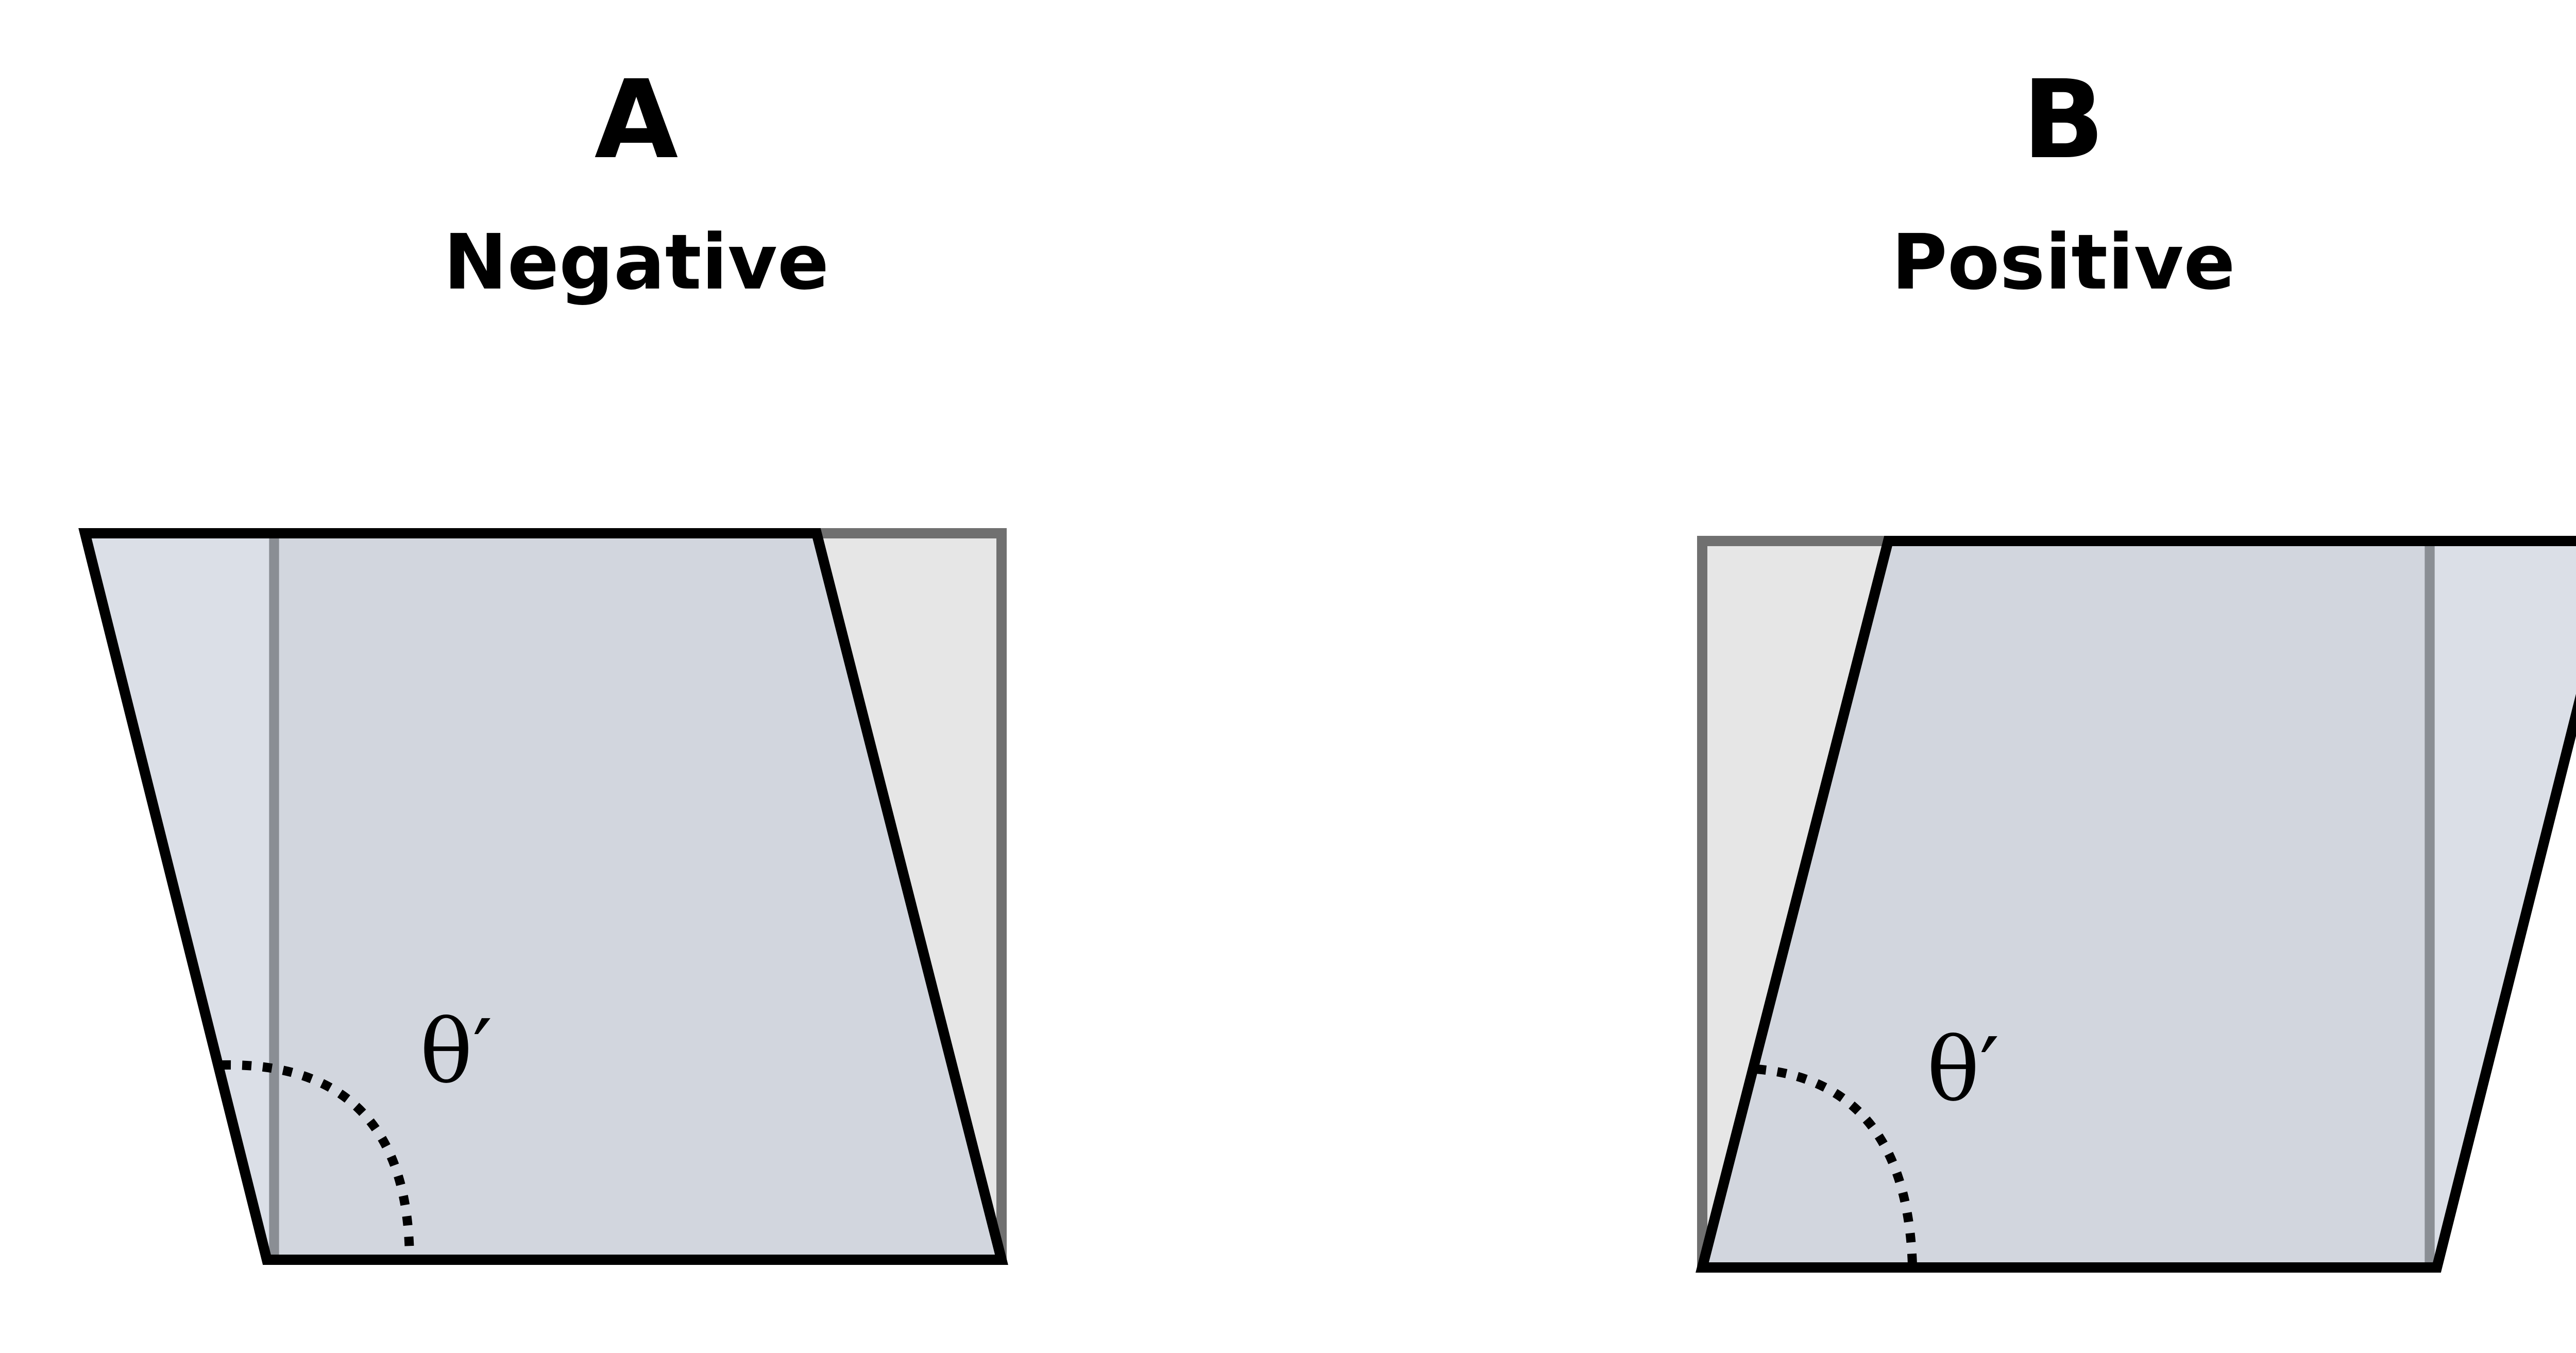  Describe the element at coordinates (1963, 1070) in the screenshot. I see `panel-b-angle-label: θ′` at that location.